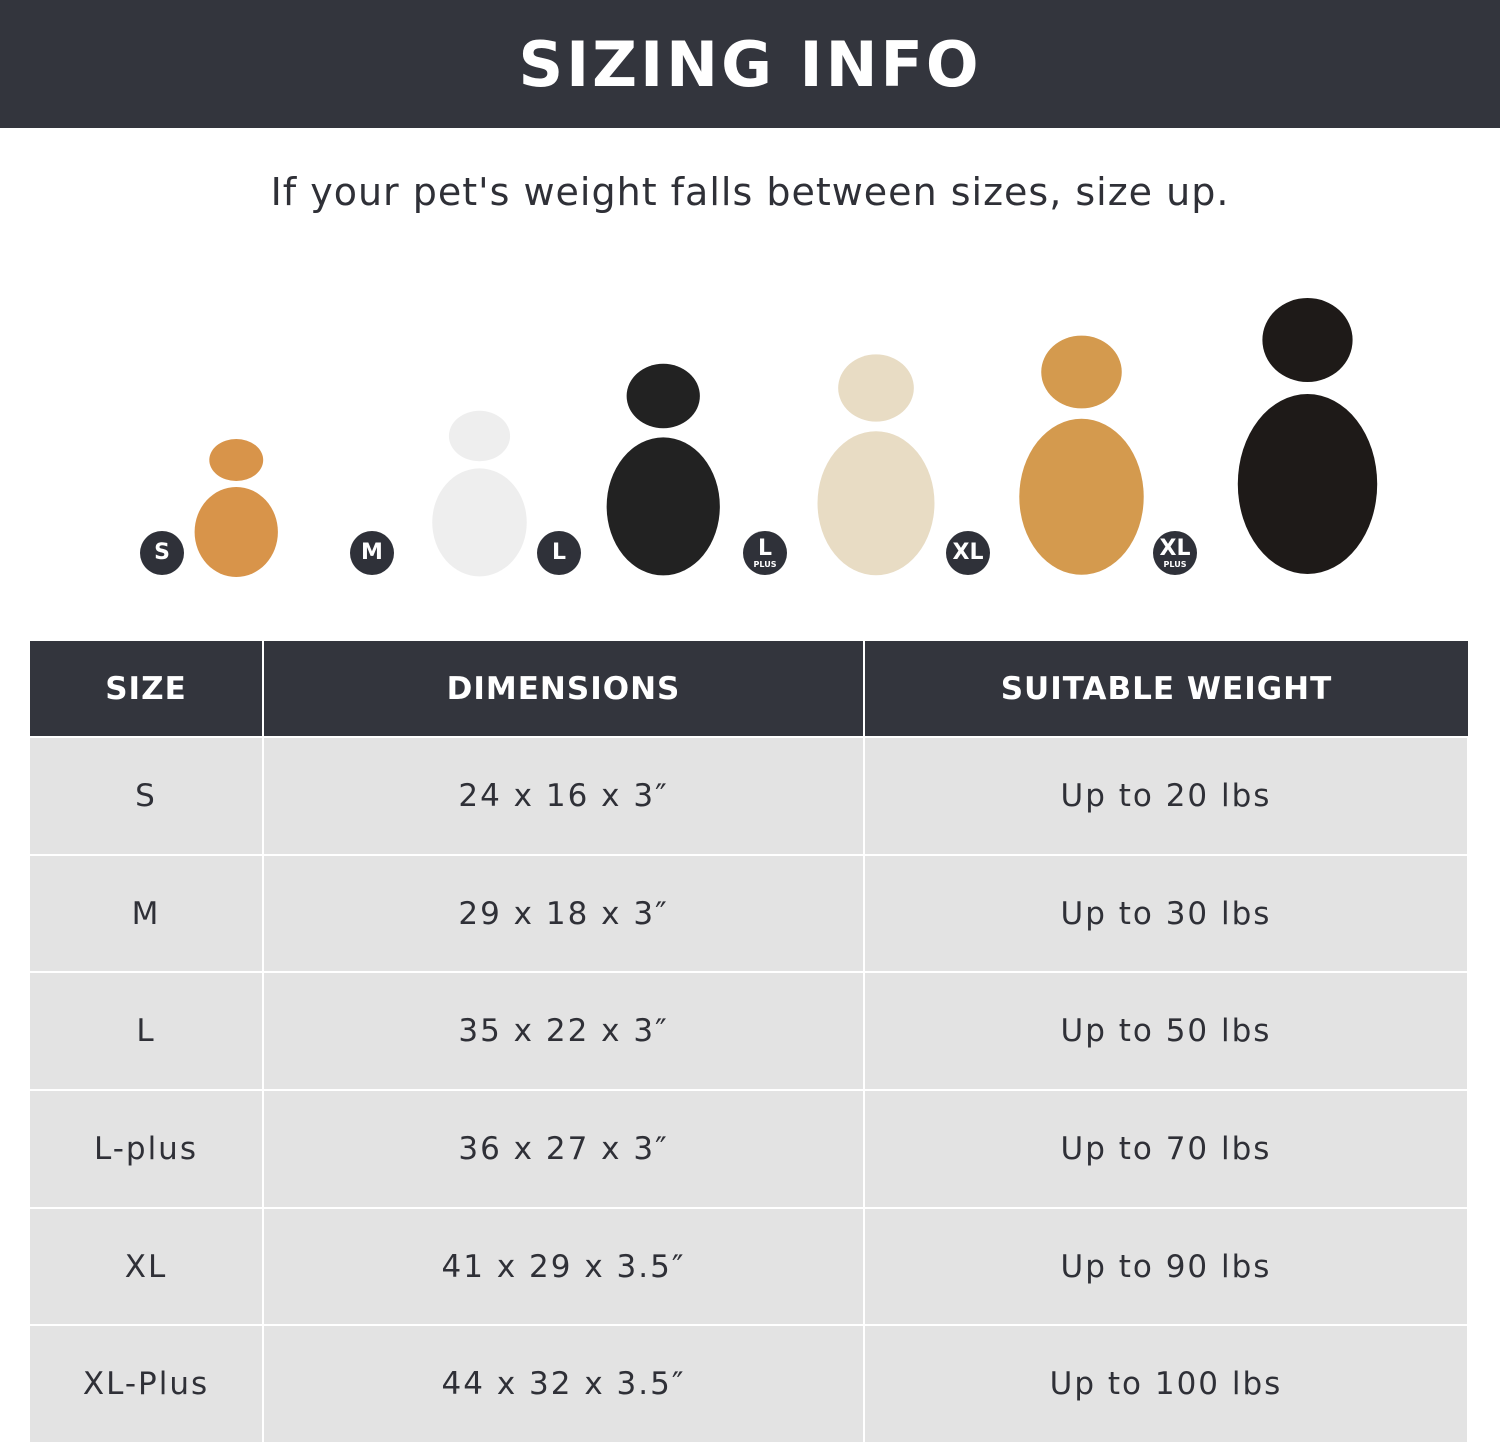 The width and height of the screenshot is (1500, 1445). I want to click on dimensions-cell: 36 x 27 x 3″, so click(563, 1149).